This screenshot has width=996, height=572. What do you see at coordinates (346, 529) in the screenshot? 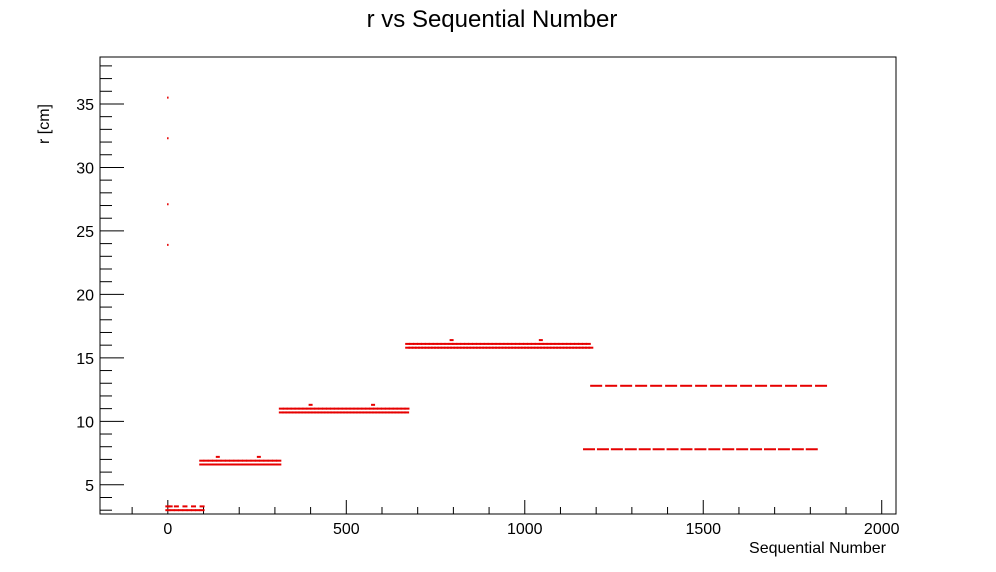
I see `x-tick-label: 500` at bounding box center [346, 529].